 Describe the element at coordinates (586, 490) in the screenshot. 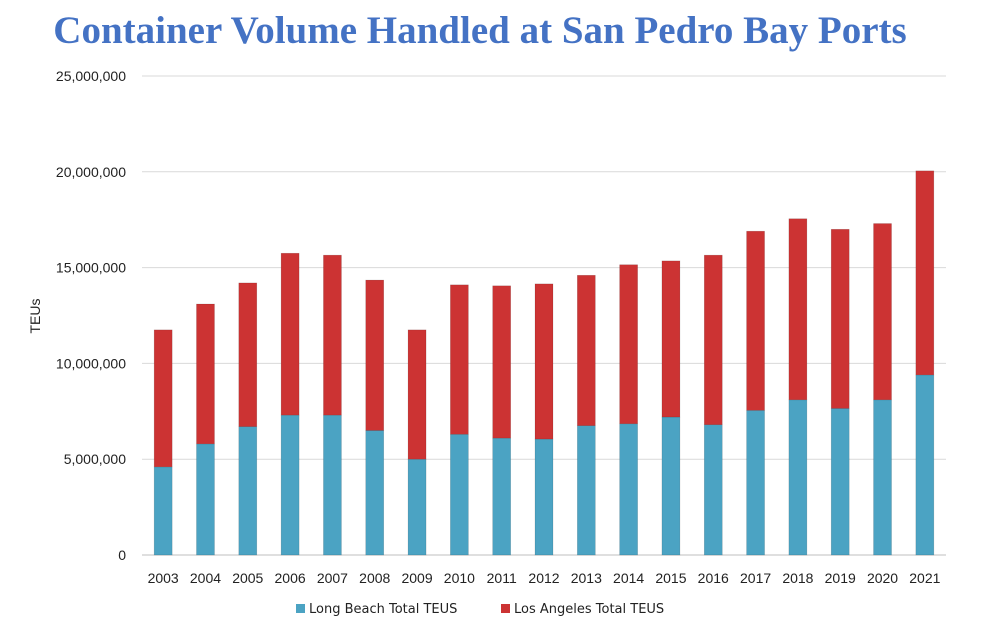

I see `bar-long-beach-2013` at that location.